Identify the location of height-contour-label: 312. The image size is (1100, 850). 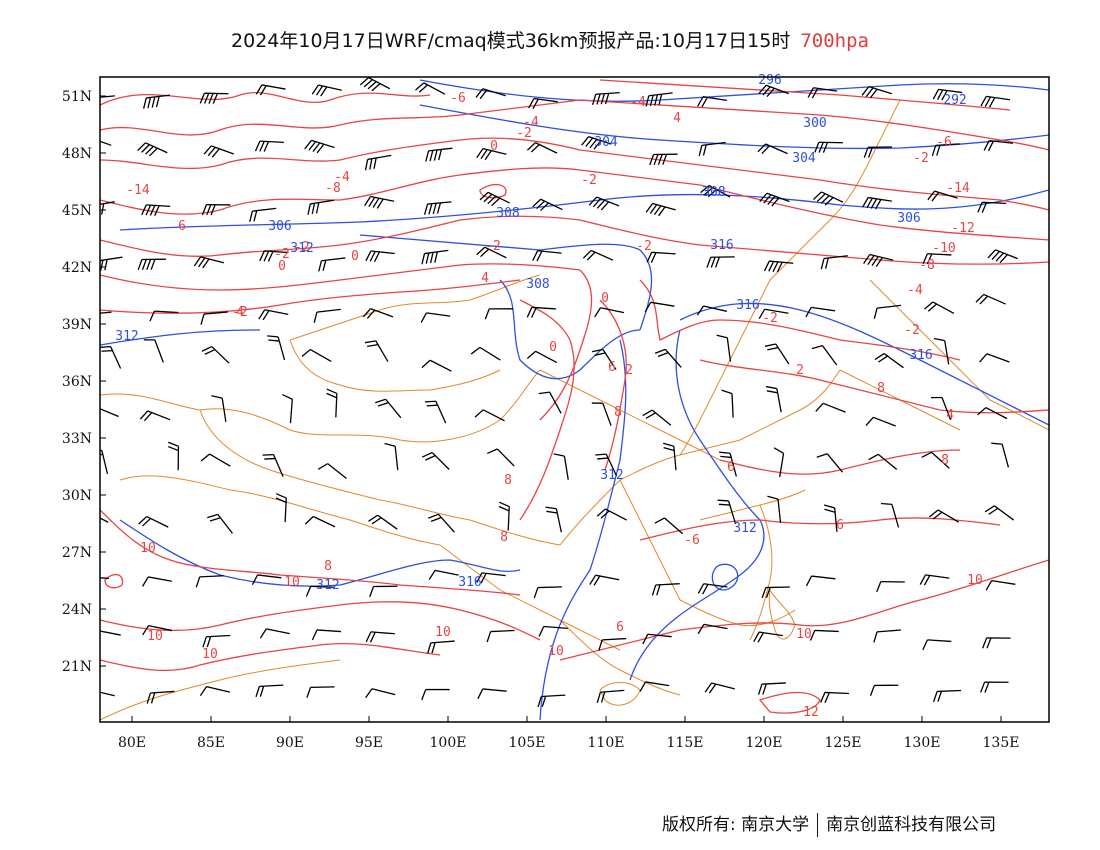
(744, 528).